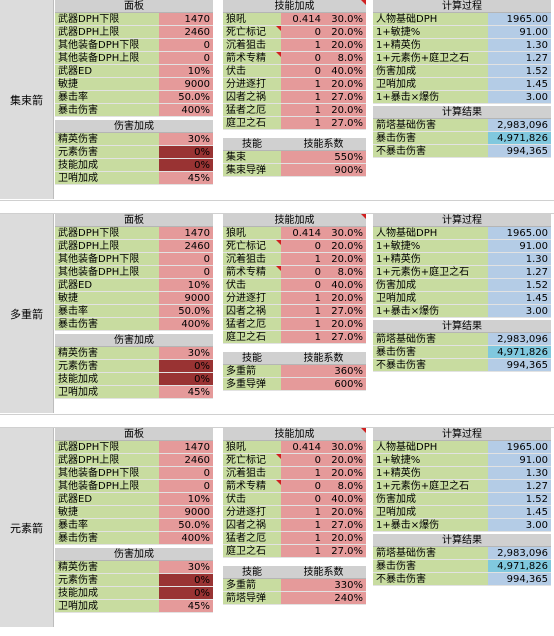 The image size is (554, 636). I want to click on skill-bonus-title: 技能加成, so click(294, 434).